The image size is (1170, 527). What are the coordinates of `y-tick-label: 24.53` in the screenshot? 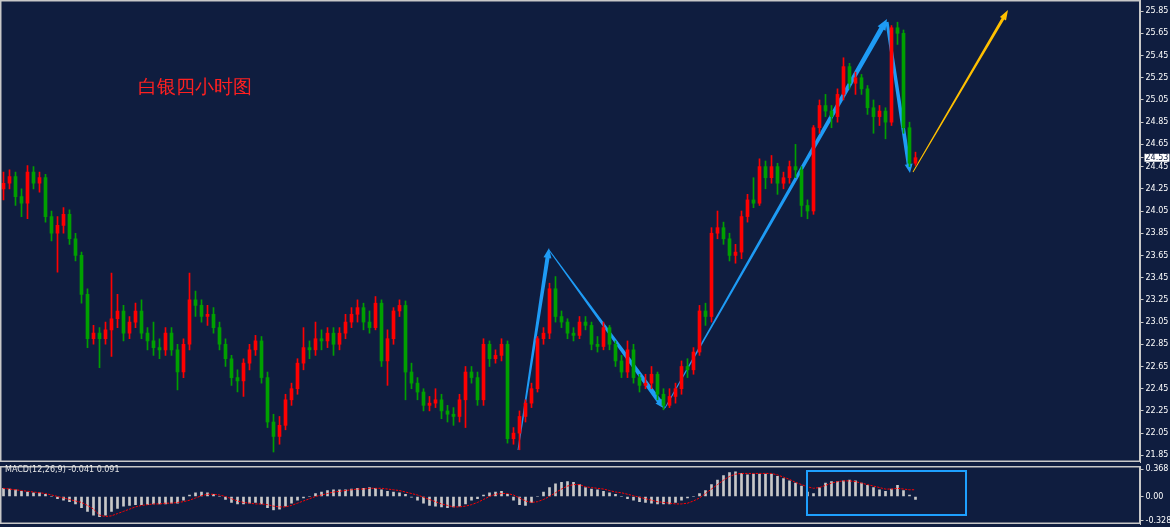 It's located at (1157, 157).